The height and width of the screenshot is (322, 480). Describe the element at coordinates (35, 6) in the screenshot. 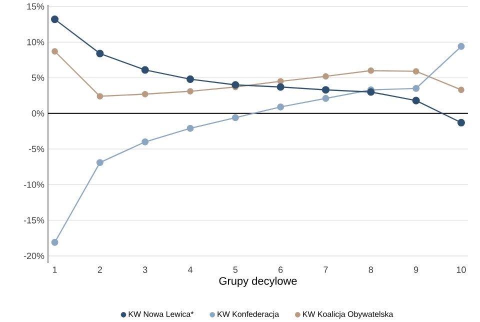

I see `y-tick-label: 15%` at that location.